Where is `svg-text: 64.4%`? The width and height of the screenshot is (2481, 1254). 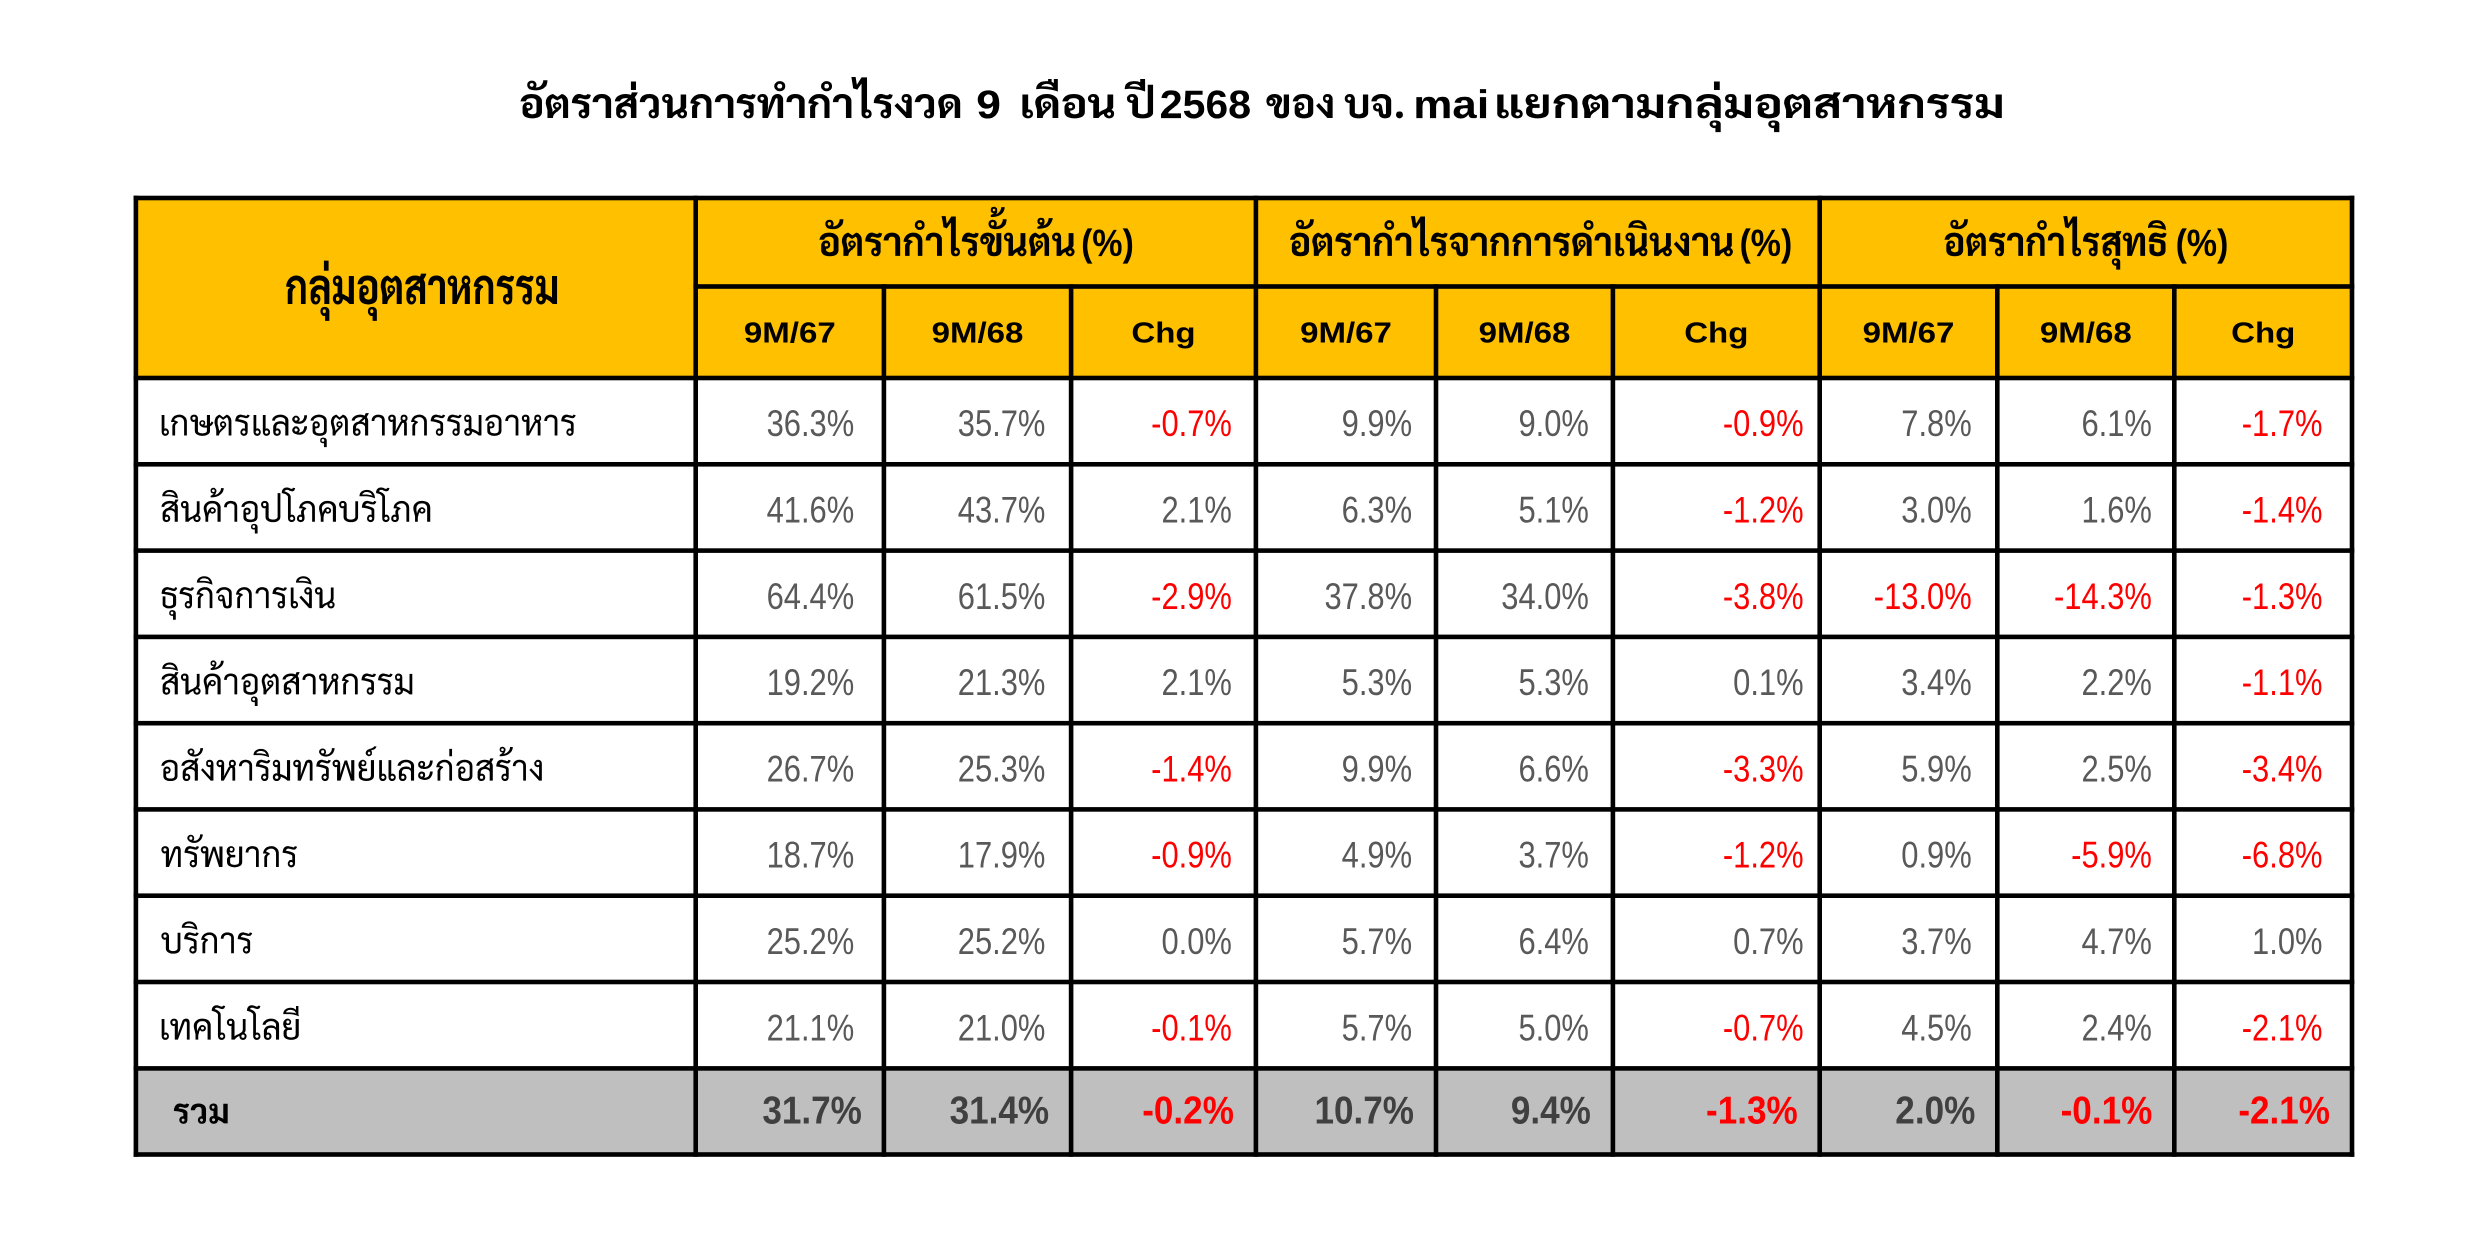
svg-text: 64.4% is located at coordinates (811, 596).